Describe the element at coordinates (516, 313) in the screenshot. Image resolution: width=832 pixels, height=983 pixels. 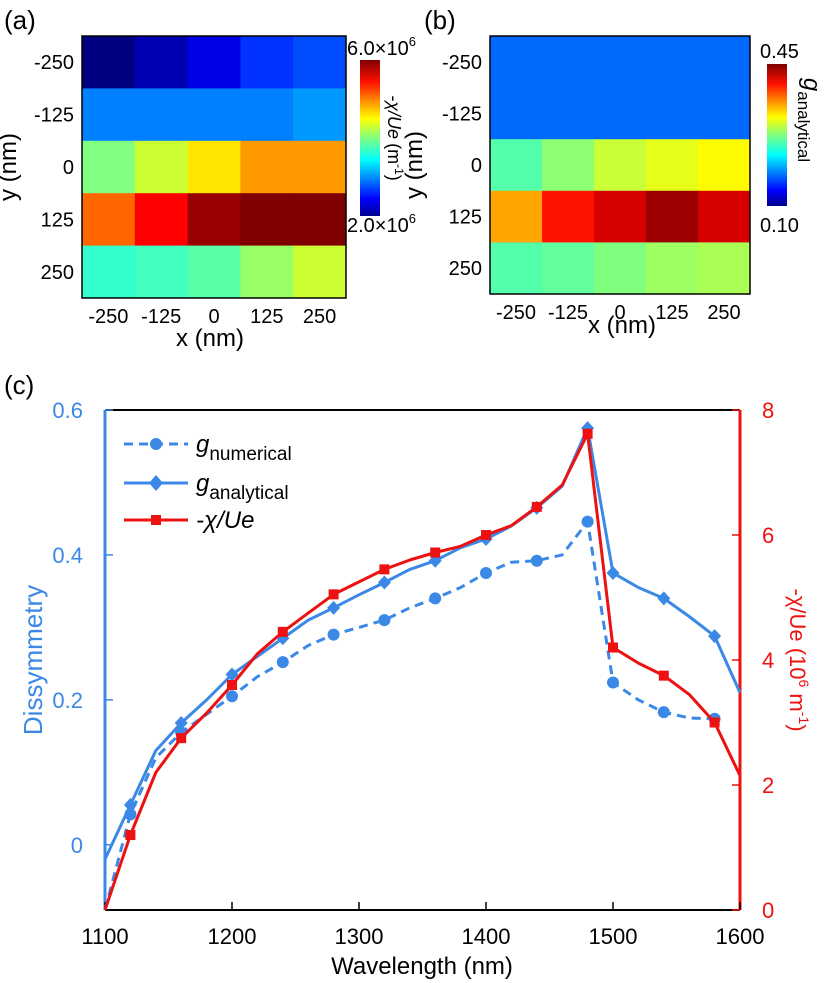
I see `heatmap-b-xtick: -250` at that location.